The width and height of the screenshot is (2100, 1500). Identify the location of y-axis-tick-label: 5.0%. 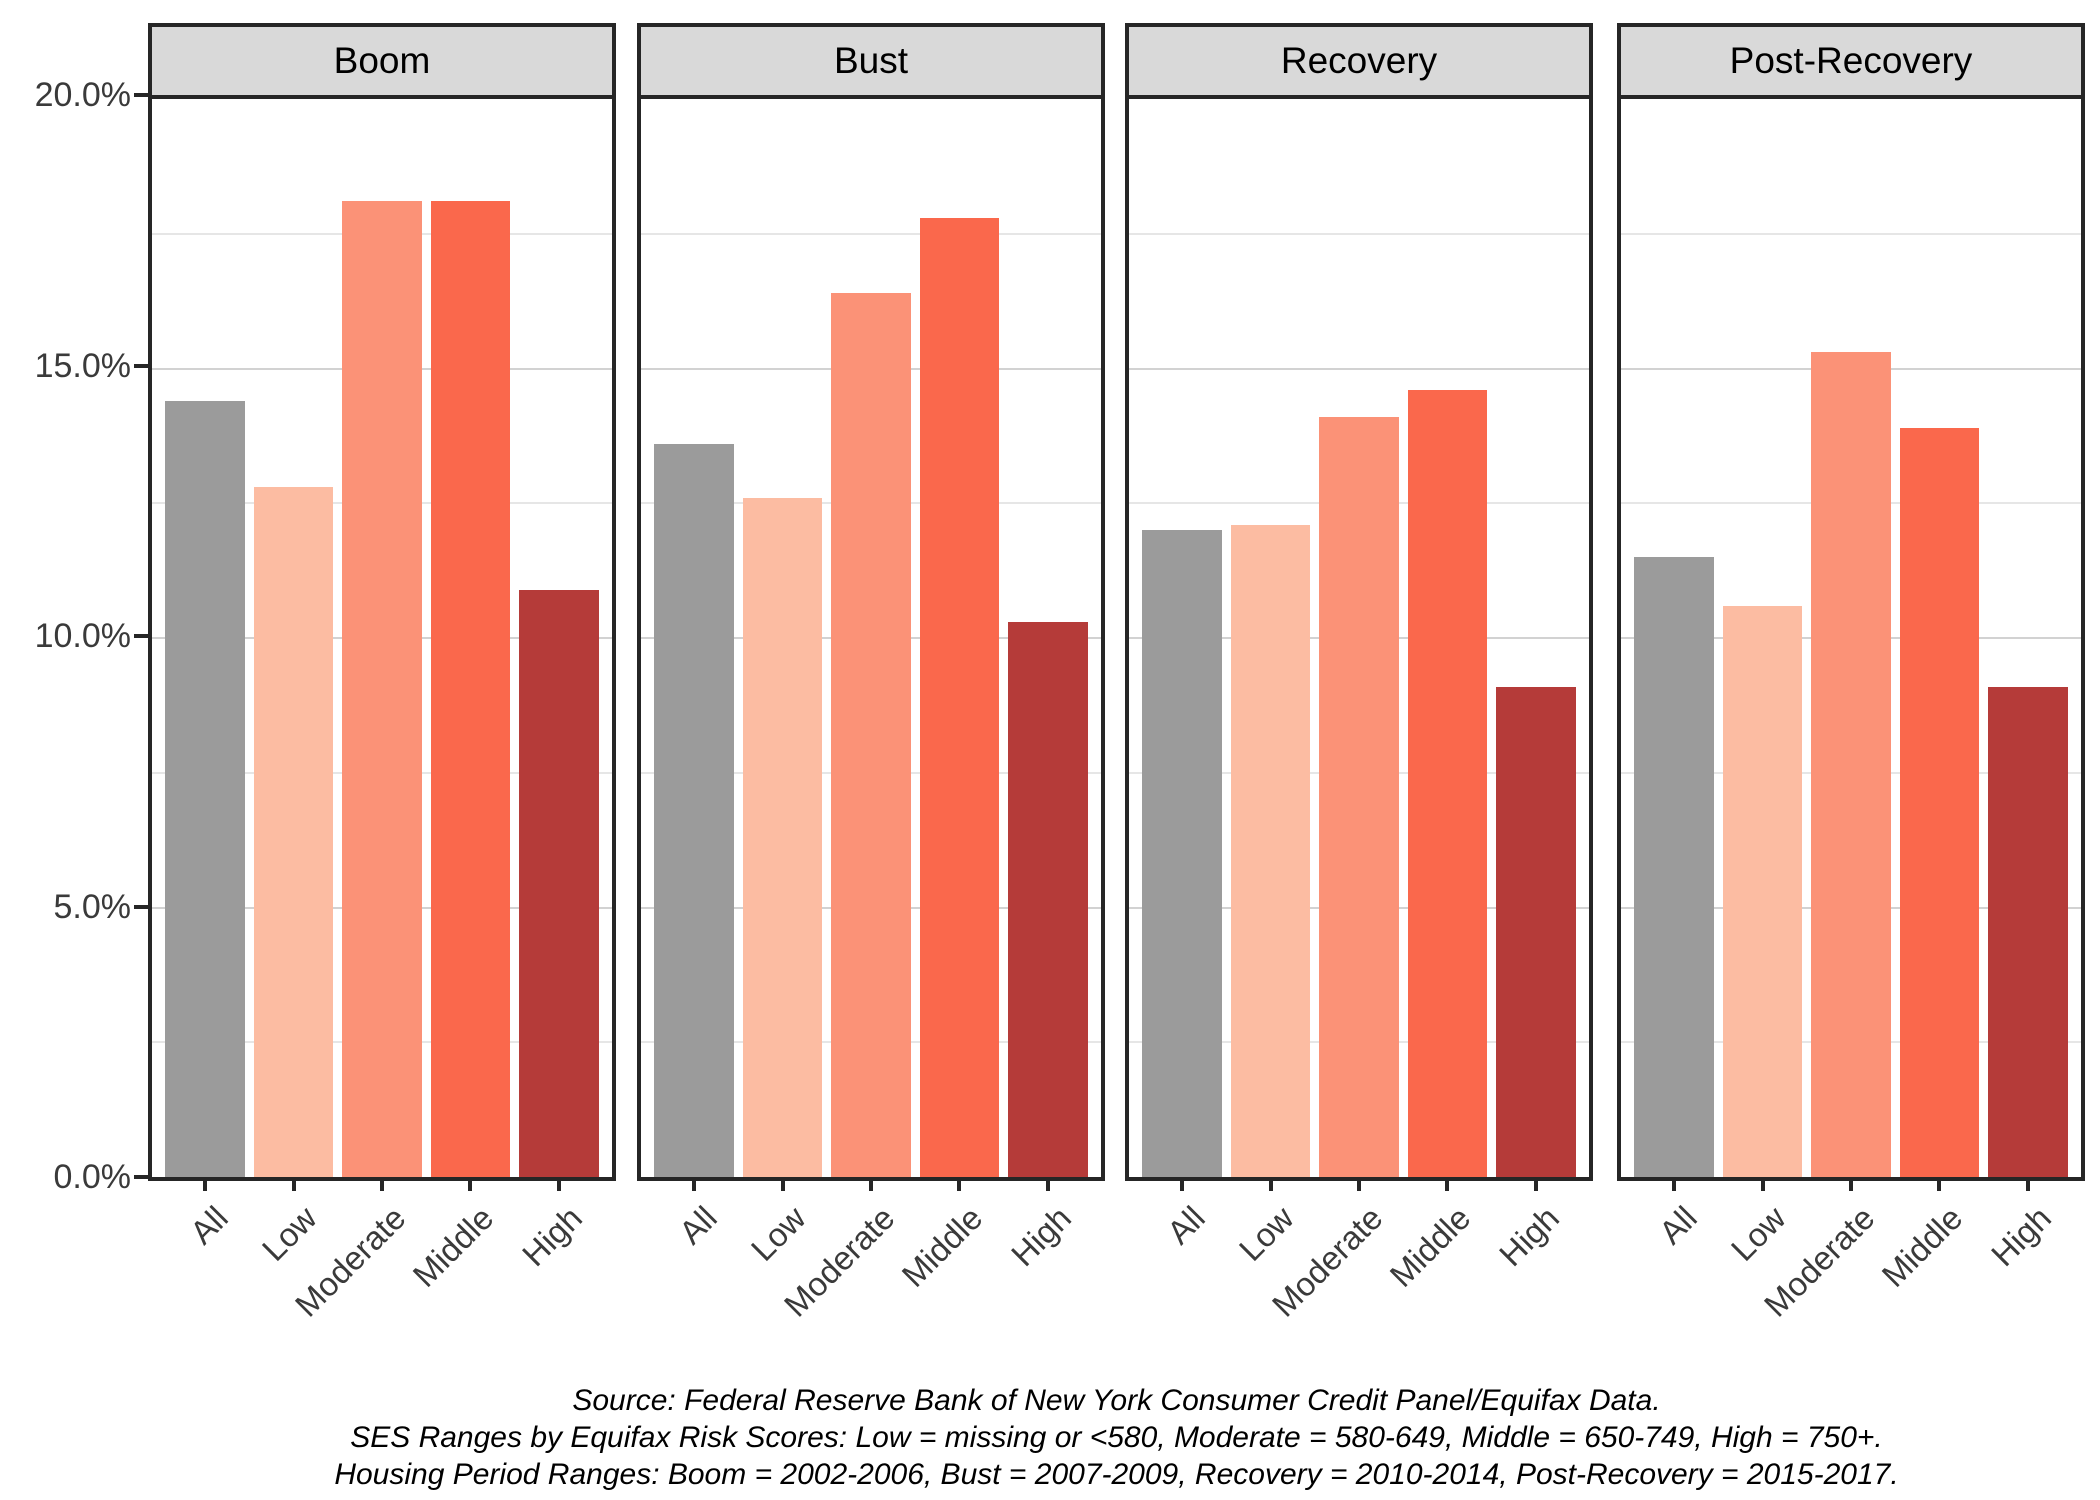
(92, 906).